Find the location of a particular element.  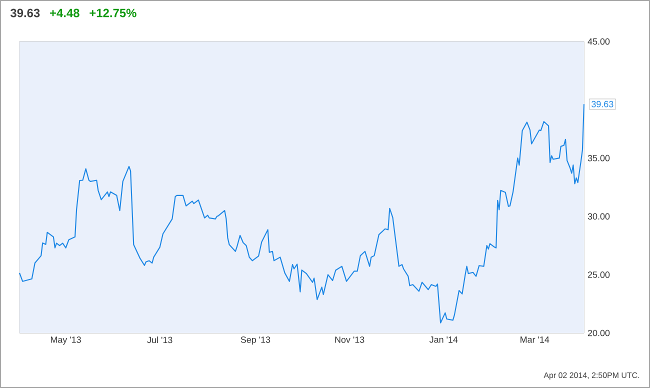

x-tick-label: Jul '13 is located at coordinates (159, 340).